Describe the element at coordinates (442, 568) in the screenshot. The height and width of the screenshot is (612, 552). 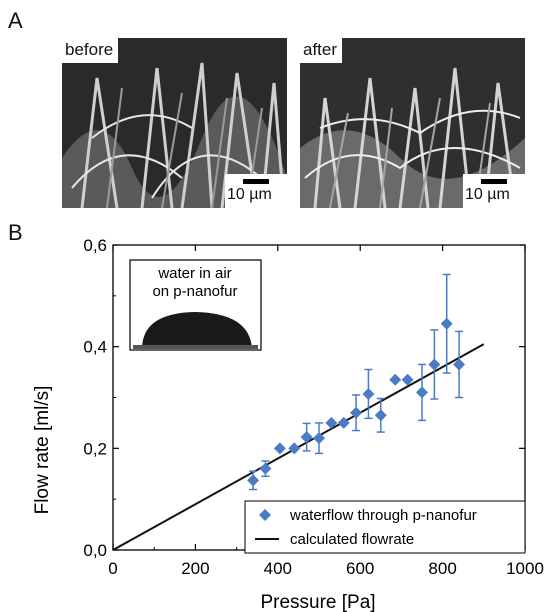
I see `x-tick-label: 800` at that location.